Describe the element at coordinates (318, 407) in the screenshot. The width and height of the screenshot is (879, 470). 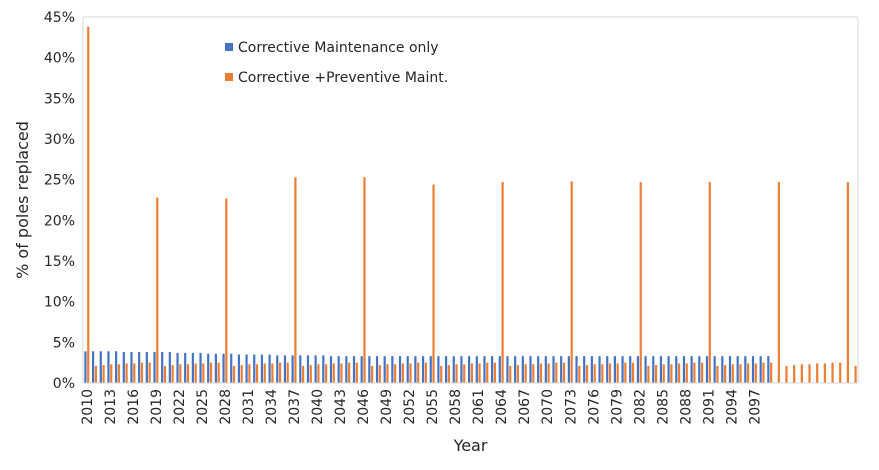
I see `x-tick-label: 2040` at that location.